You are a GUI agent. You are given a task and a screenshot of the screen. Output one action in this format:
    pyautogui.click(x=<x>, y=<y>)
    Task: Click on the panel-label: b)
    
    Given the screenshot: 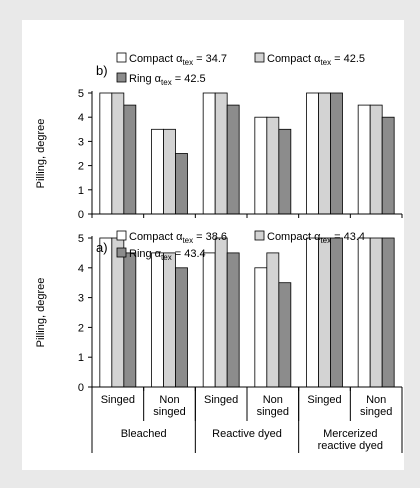 What is the action you would take?
    pyautogui.click(x=102, y=70)
    